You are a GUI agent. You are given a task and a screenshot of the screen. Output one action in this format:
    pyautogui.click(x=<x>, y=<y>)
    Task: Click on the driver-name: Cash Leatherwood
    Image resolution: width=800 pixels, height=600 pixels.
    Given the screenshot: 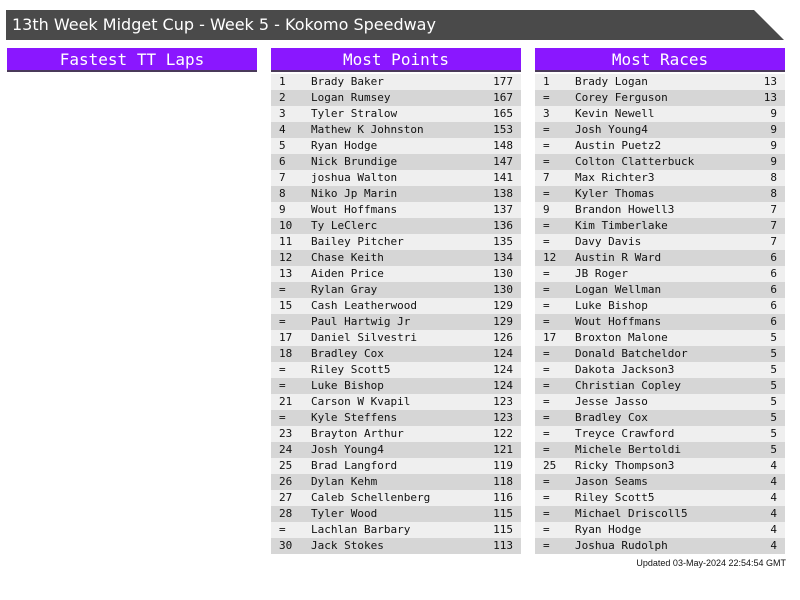 What is the action you would take?
    pyautogui.click(x=364, y=305)
    